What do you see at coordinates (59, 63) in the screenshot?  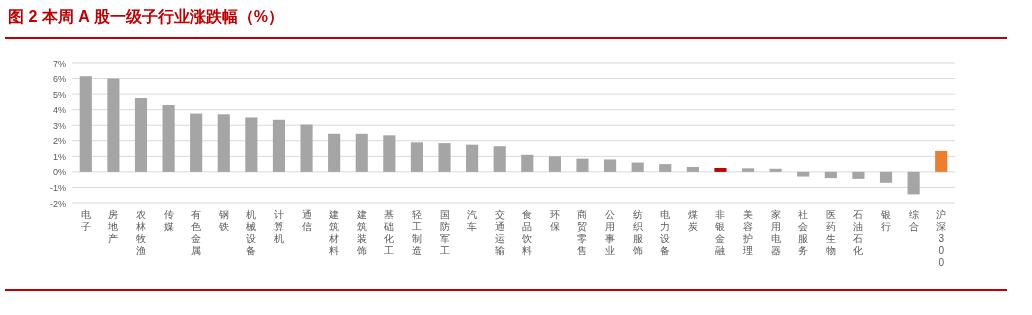 I see `y-tick-label: 7%` at bounding box center [59, 63].